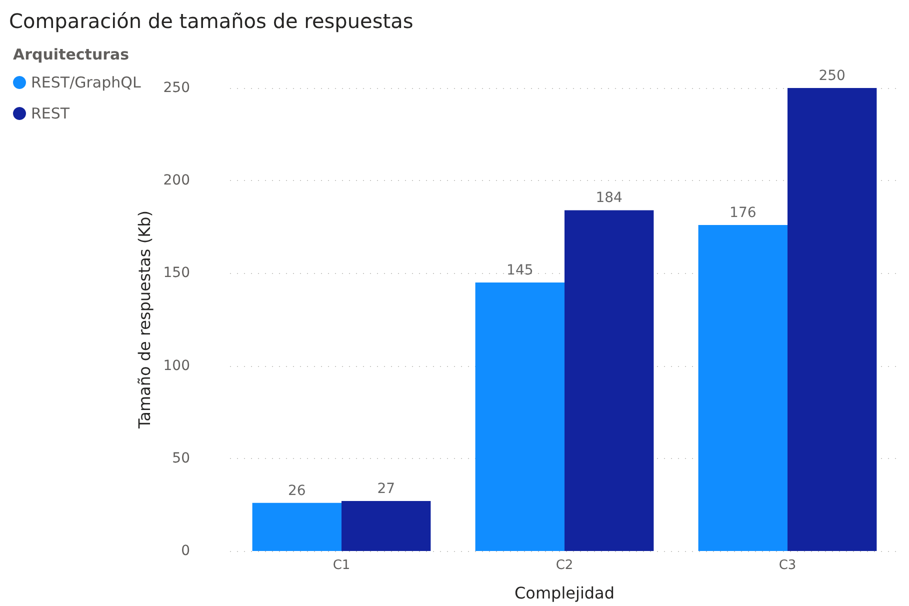  Describe the element at coordinates (86, 83) in the screenshot. I see `legend-label: REST/GraphQL` at that location.